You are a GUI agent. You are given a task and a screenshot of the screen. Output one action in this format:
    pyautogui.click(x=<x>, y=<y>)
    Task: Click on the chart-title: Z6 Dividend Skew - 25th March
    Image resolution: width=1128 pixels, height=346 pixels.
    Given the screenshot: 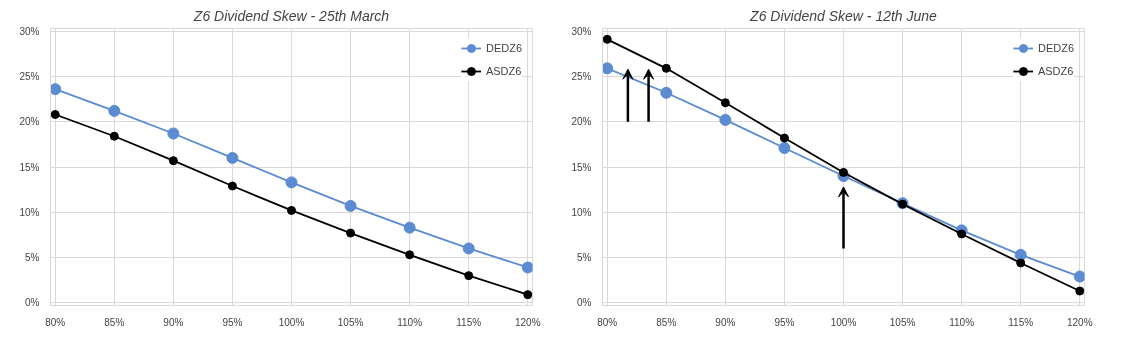 What is the action you would take?
    pyautogui.click(x=291, y=15)
    